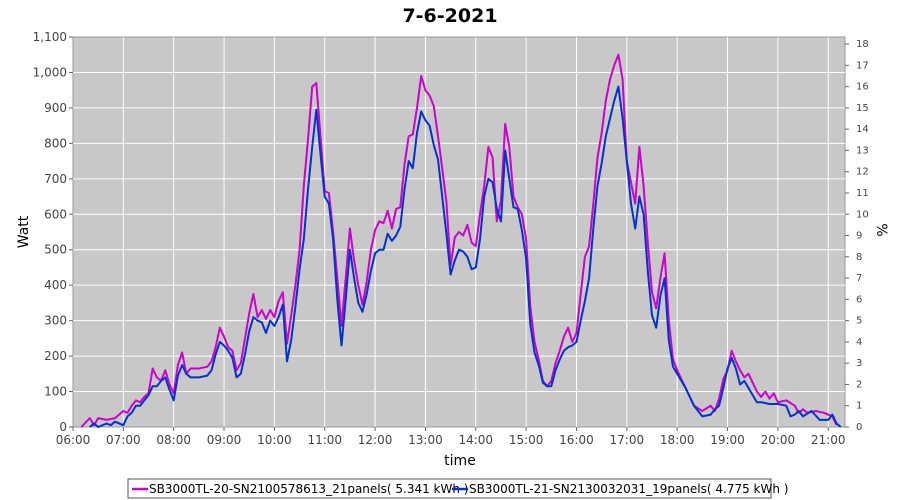 Image resolution: width=900 pixels, height=500 pixels. What do you see at coordinates (63, 427) in the screenshot?
I see `y-tick-label: 0` at bounding box center [63, 427].